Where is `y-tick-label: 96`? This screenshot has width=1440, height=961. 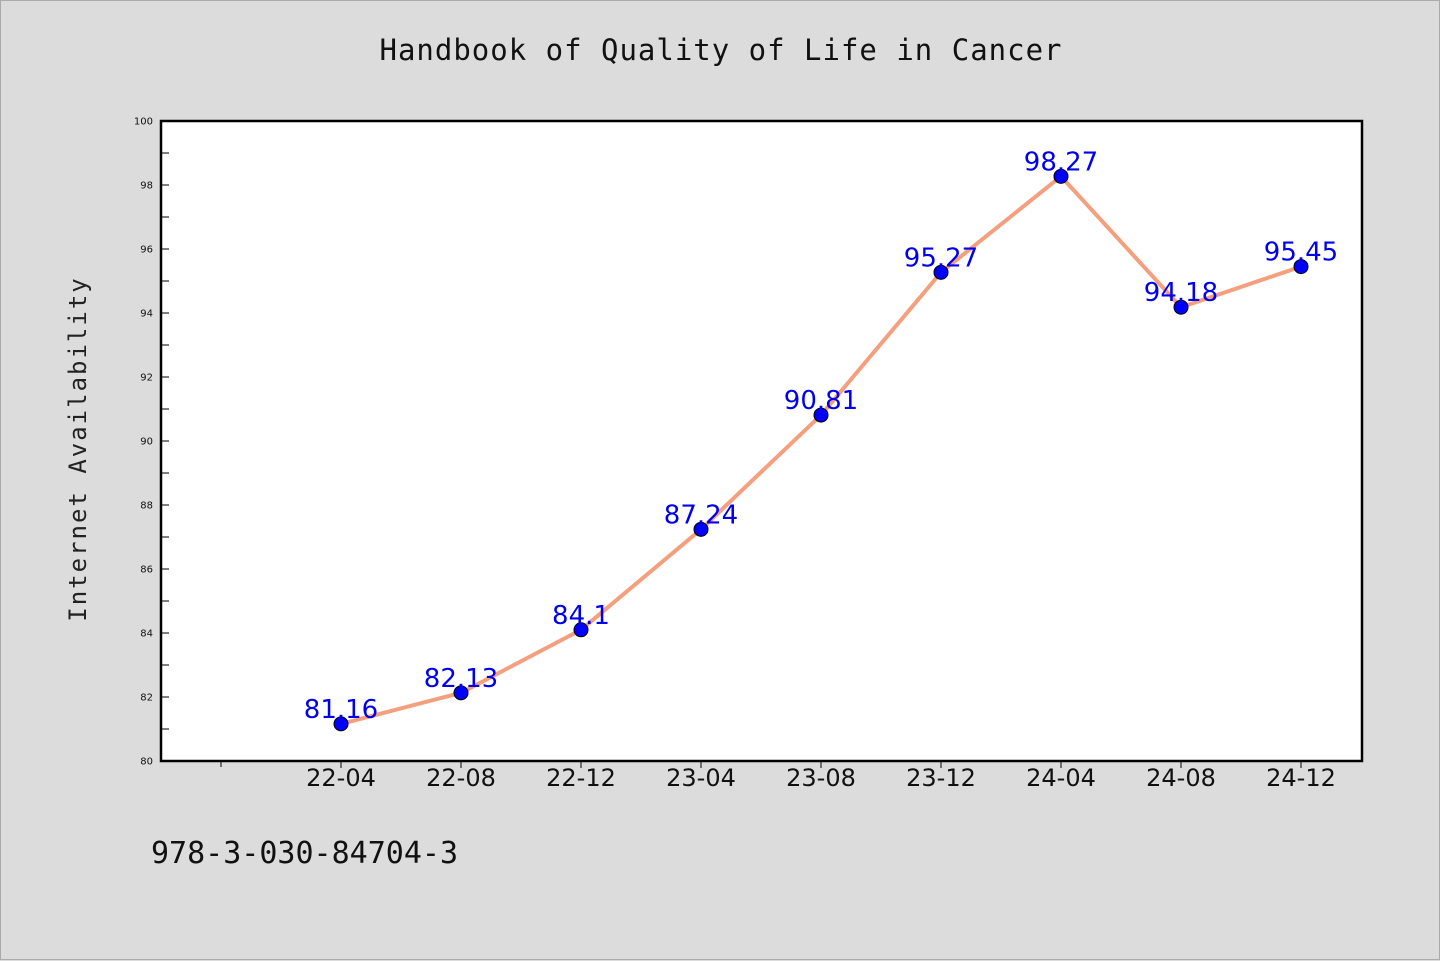
y-tick-label: 96 is located at coordinates (146, 250).